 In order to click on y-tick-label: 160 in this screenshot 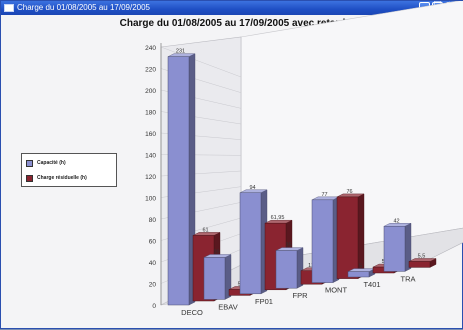, I will do `click(150, 134)`.